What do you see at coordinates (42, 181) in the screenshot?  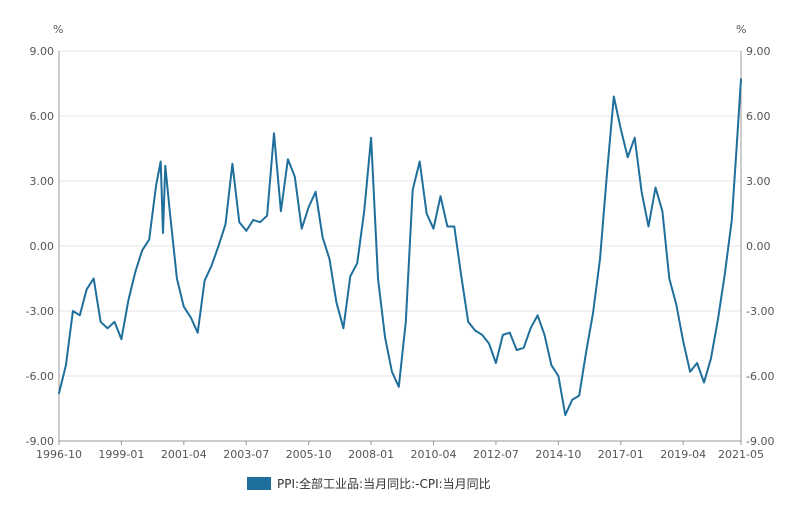 I see `y-tick-label-left: 3.00` at bounding box center [42, 181].